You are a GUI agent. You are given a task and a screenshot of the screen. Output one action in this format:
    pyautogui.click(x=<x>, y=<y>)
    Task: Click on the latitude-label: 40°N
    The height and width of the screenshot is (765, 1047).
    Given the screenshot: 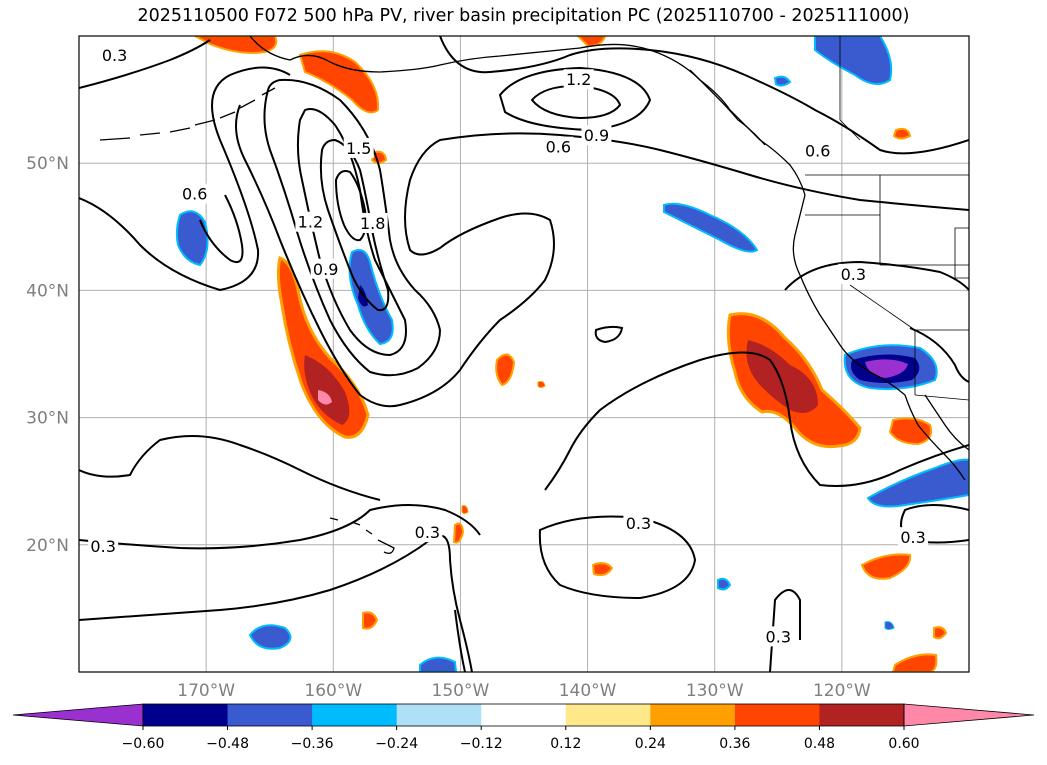 What is the action you would take?
    pyautogui.click(x=47, y=291)
    